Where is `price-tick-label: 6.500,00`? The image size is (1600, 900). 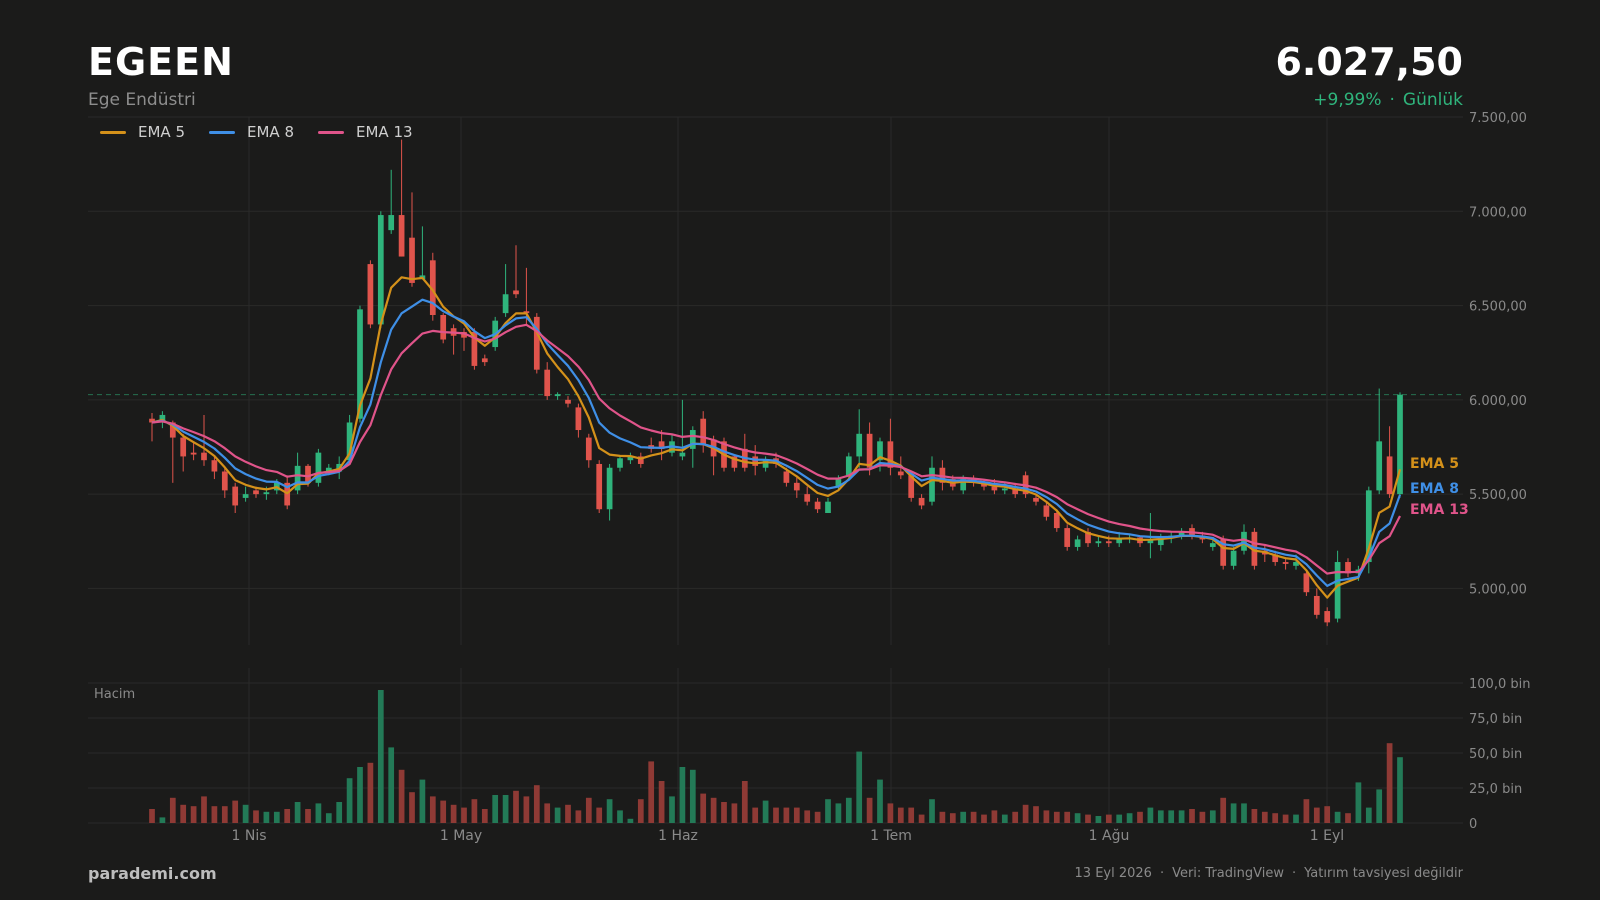 price-tick-label: 6.500,00 is located at coordinates (1498, 307).